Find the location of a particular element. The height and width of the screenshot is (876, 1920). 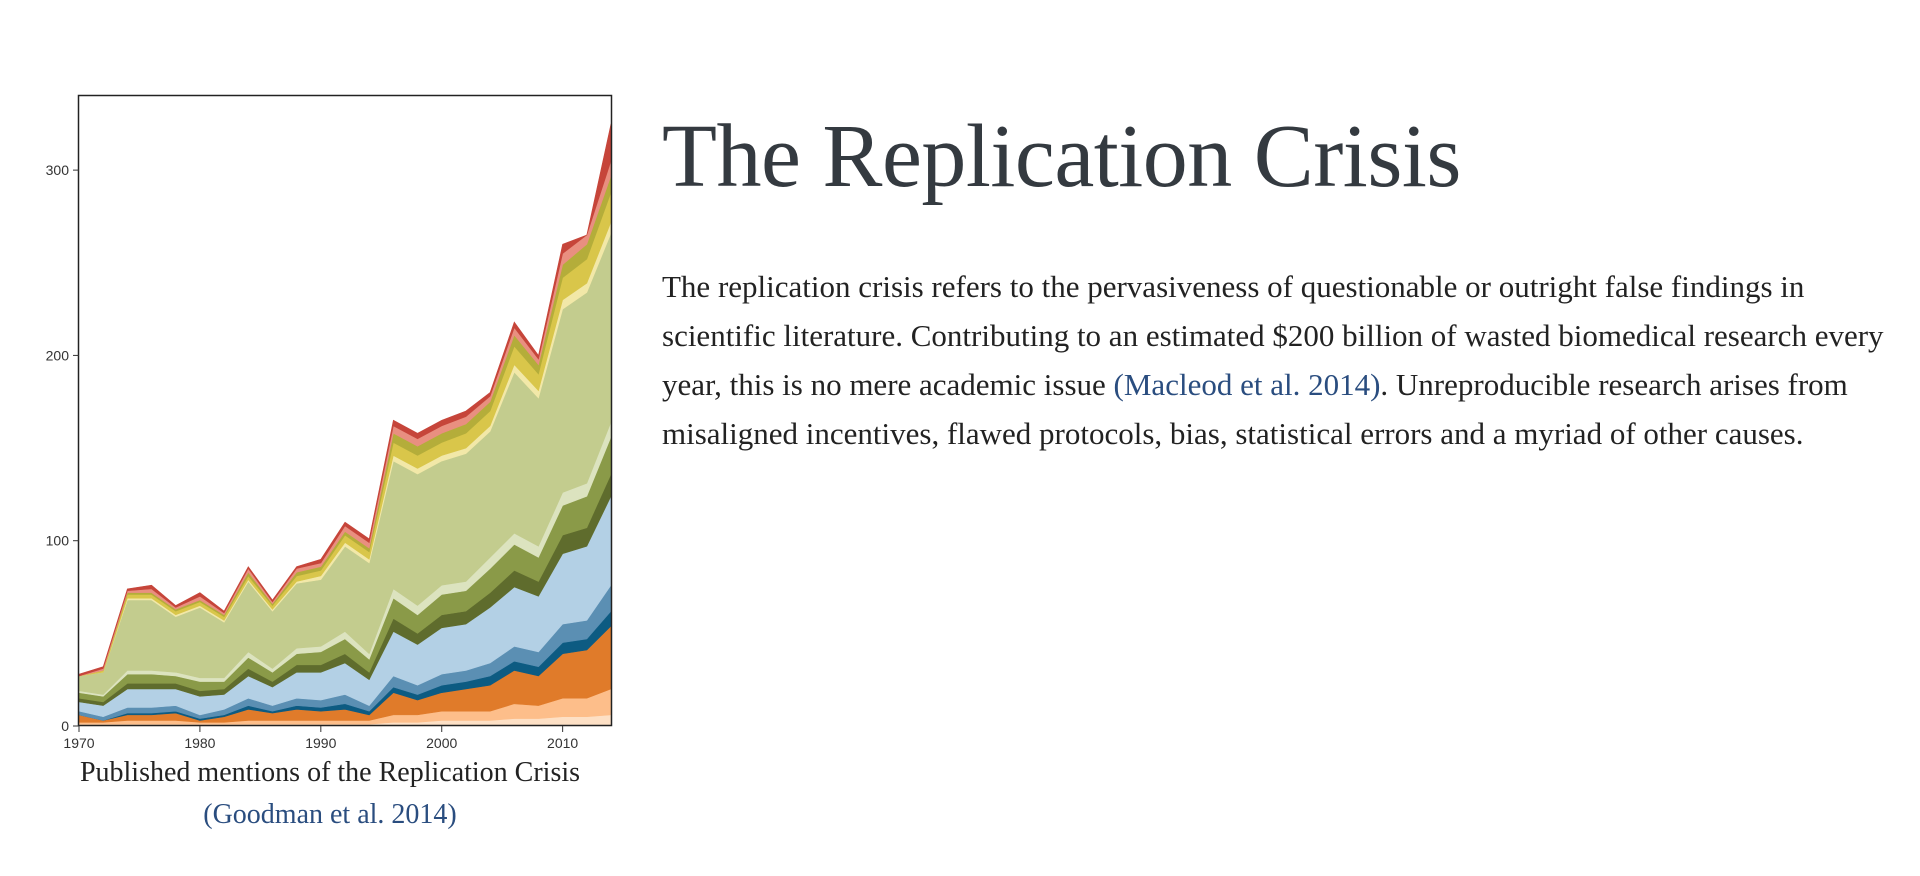

caption-citation-link: (Goodman et al. 2014) is located at coordinates (330, 814).